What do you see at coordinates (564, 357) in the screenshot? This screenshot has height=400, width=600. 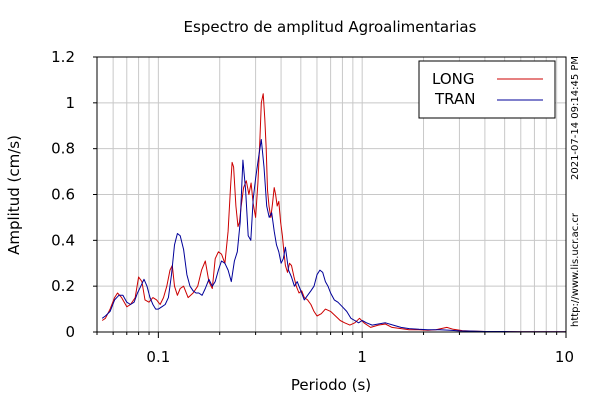 I see `x-tick-label: 10` at bounding box center [564, 357].